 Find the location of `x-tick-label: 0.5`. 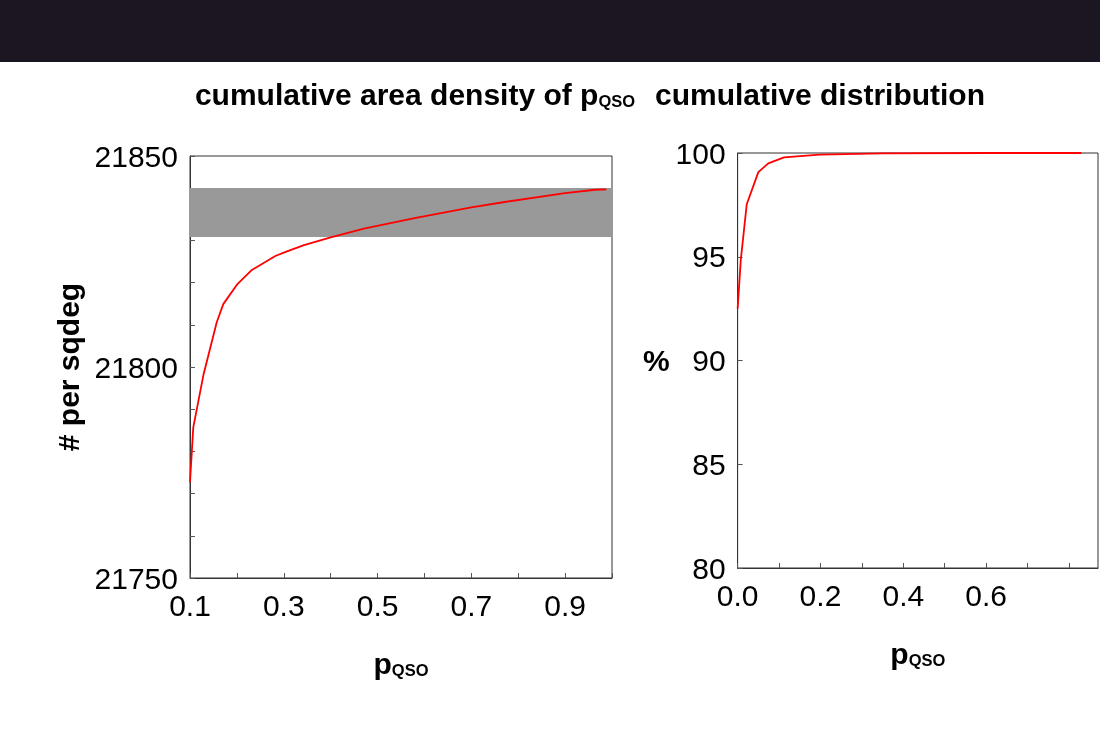

x-tick-label: 0.5 is located at coordinates (377, 605).